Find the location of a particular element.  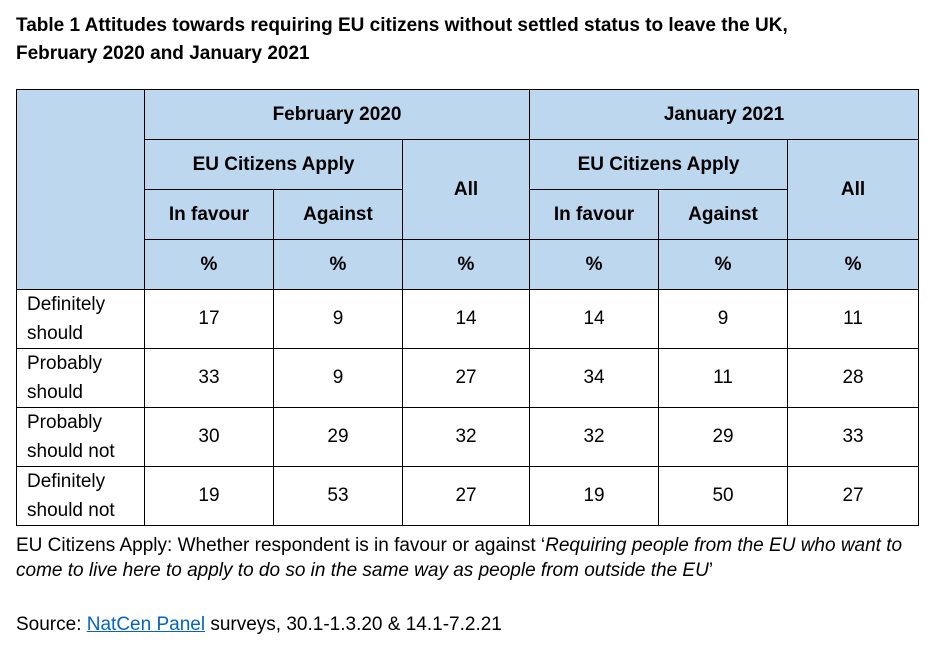

table-row: Probably should 33 9 27 34 11 28 is located at coordinates (468, 378).